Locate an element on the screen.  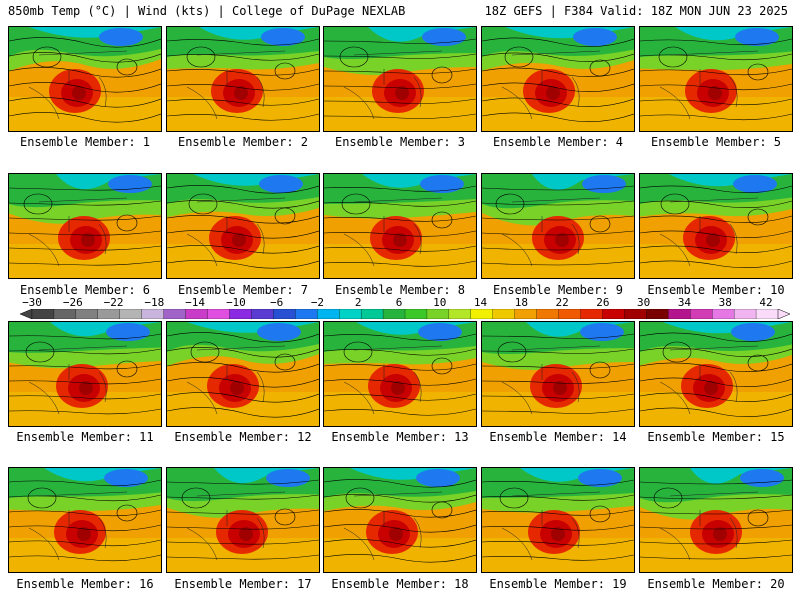
ensemble-member-caption: Ensemble Member: 7 is located at coordinates (243, 290).